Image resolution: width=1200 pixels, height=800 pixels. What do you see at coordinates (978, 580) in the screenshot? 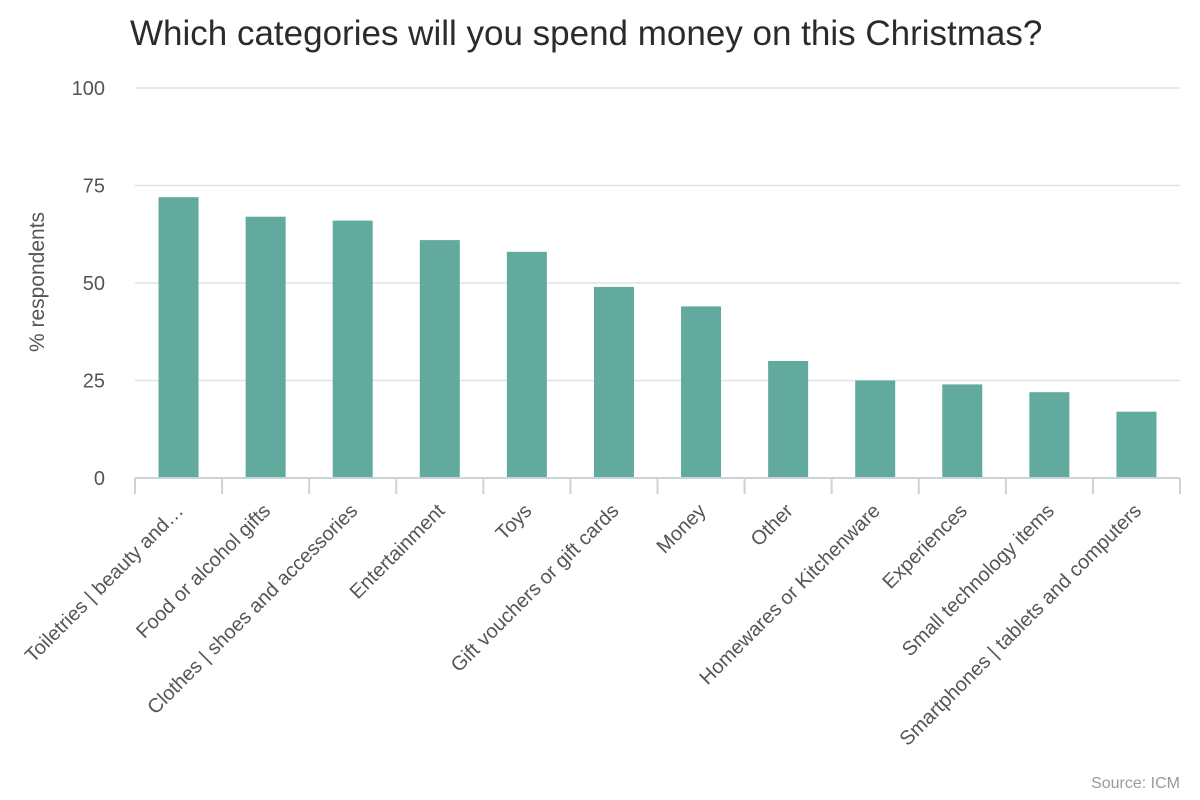
I see `x-tick-label: Small technology items` at bounding box center [978, 580].